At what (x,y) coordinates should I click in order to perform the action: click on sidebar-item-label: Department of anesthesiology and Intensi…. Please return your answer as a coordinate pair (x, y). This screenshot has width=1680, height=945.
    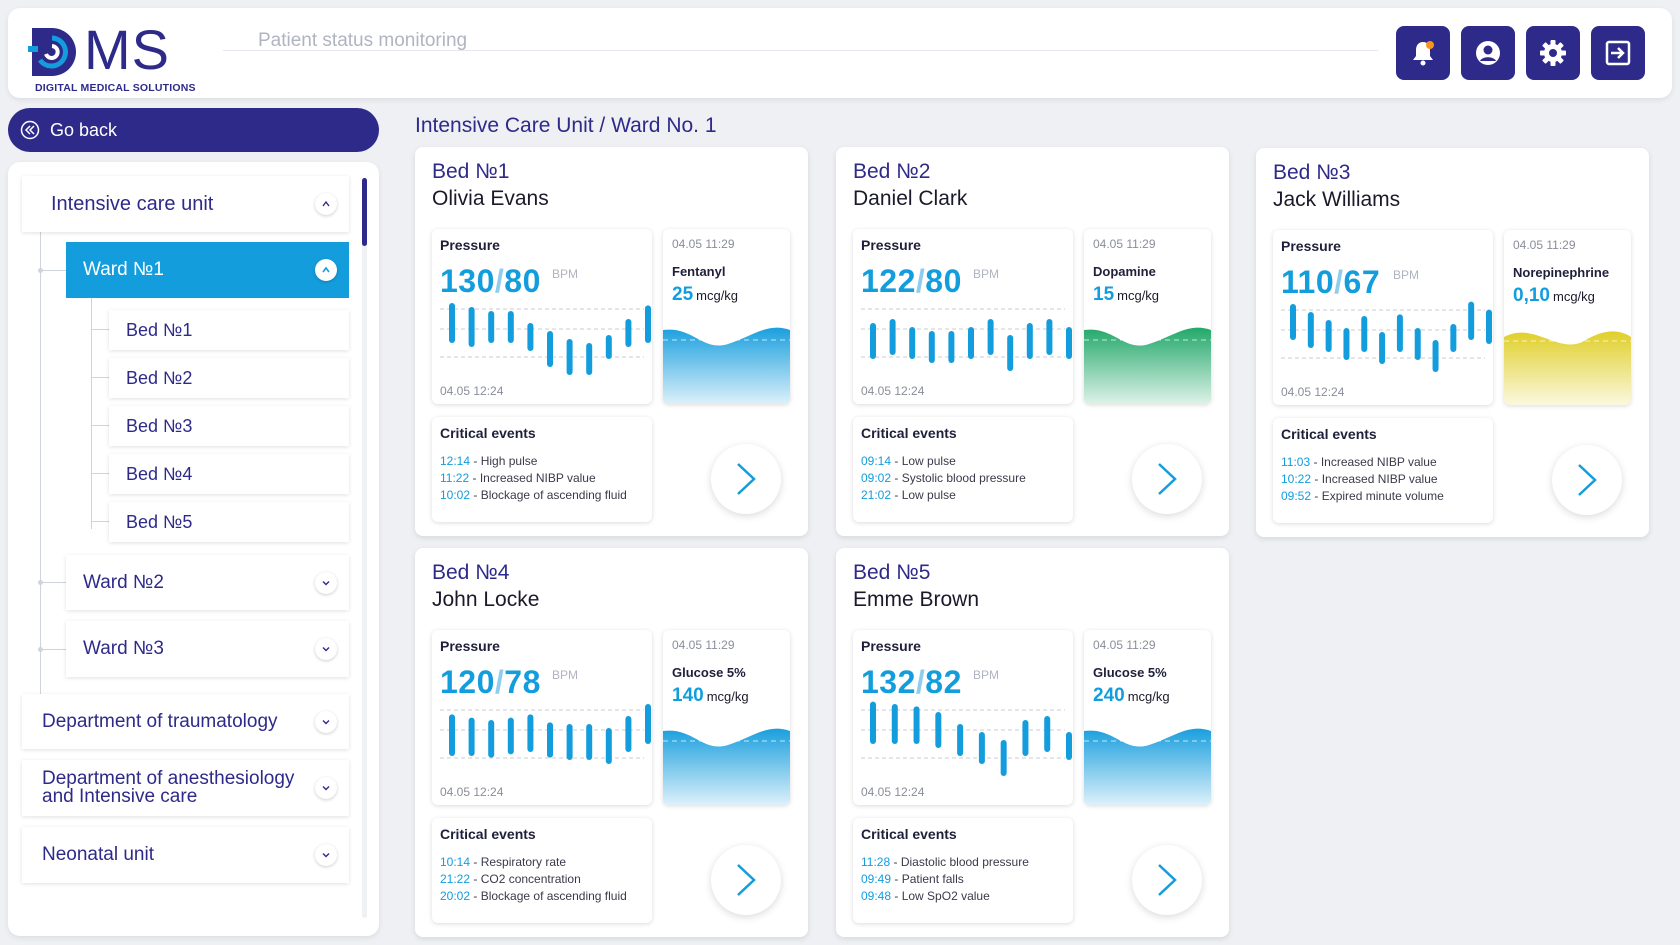
    Looking at the image, I should click on (168, 787).